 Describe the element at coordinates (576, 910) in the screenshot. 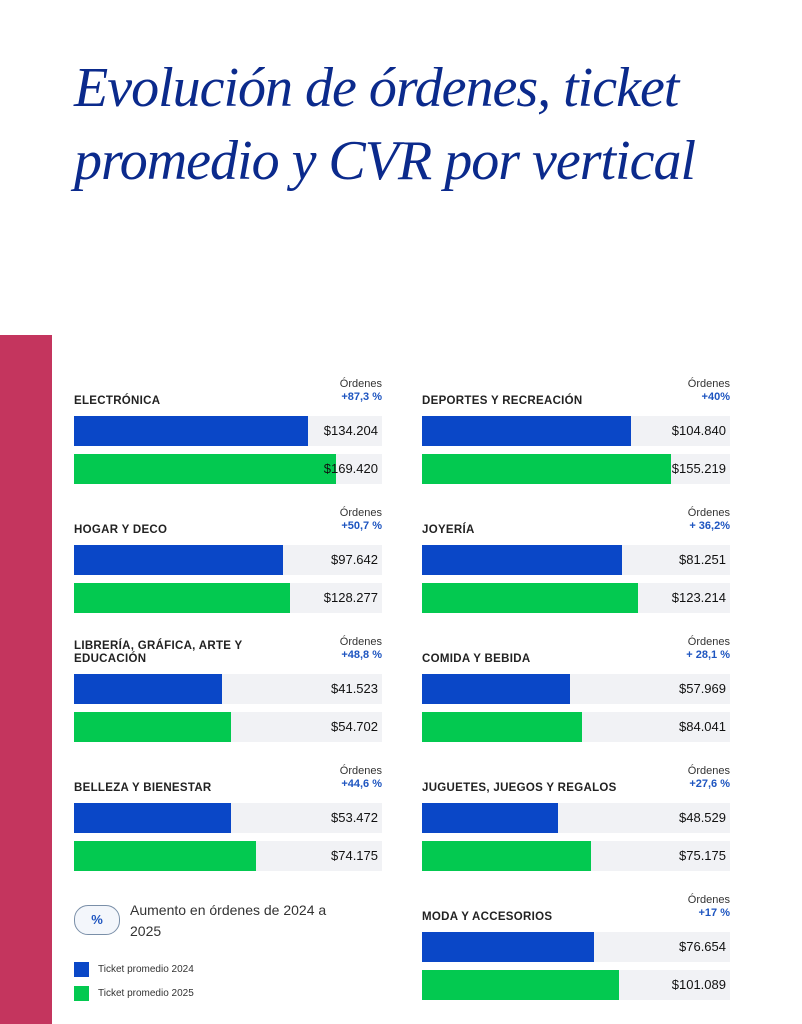

I see `panel-header: MODA Y ACCESORIOS Órdenes +17 %` at that location.